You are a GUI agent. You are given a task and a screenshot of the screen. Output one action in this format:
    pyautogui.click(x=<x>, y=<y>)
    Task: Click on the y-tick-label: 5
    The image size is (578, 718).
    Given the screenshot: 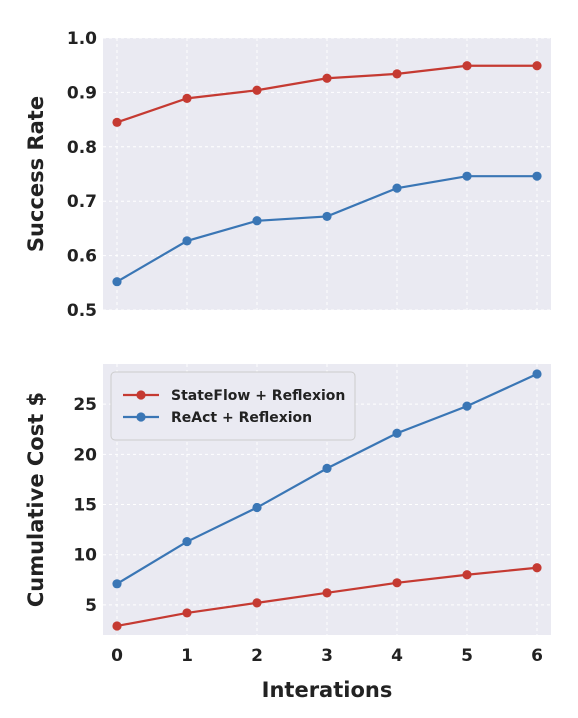 What is the action you would take?
    pyautogui.click(x=91, y=606)
    